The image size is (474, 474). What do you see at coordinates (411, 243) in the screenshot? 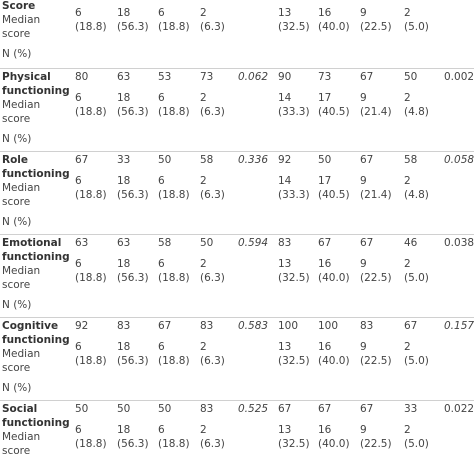
I see `median-value: 46` at bounding box center [411, 243].